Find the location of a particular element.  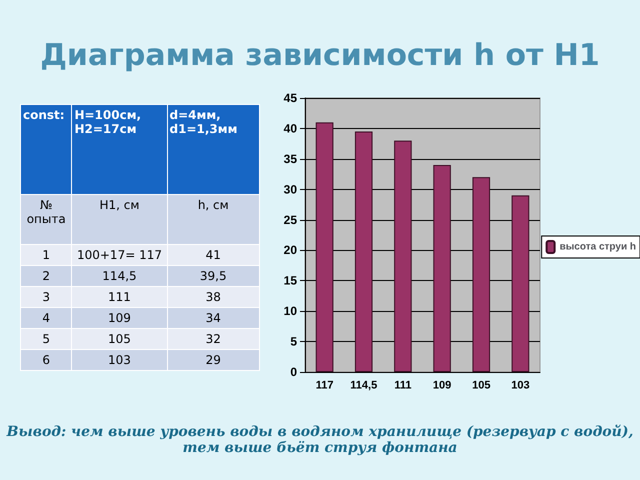

y-tick-label: 10 is located at coordinates (291, 311).